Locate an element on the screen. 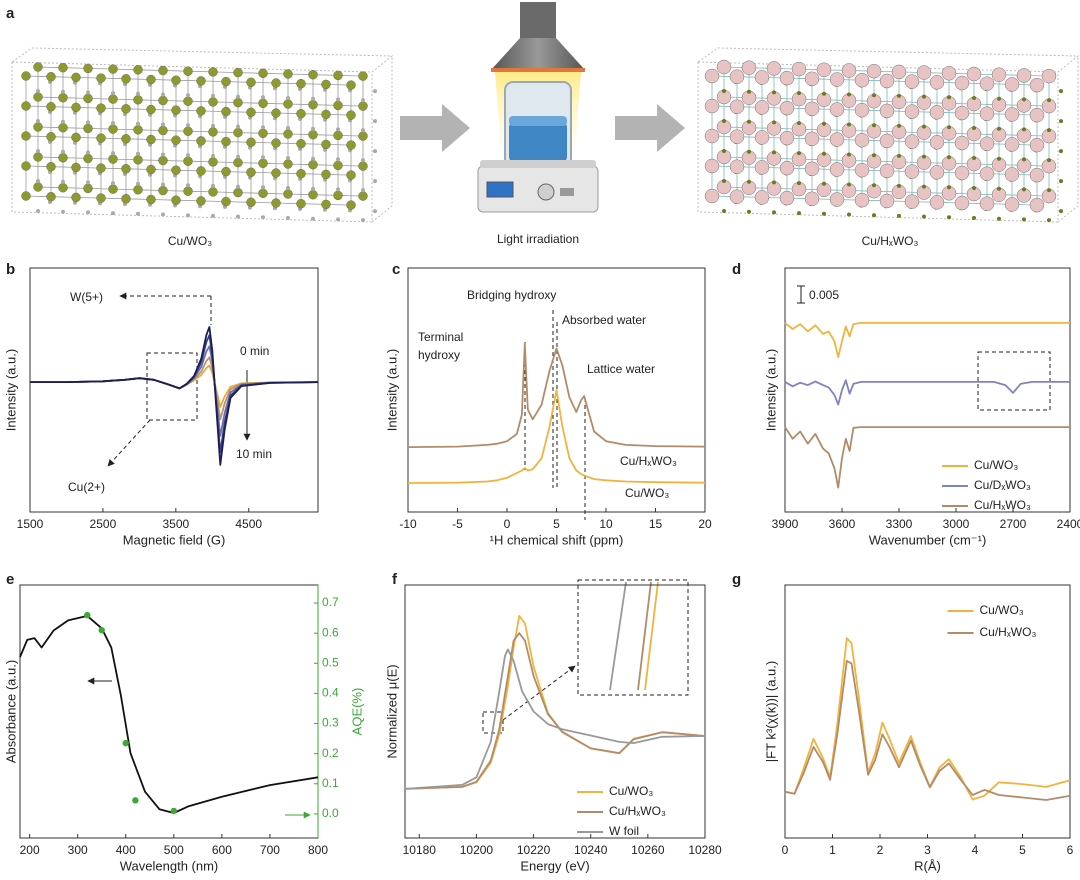 Image resolution: width=1080 pixels, height=880 pixels. x-axis-label: R(Å) is located at coordinates (927, 865).